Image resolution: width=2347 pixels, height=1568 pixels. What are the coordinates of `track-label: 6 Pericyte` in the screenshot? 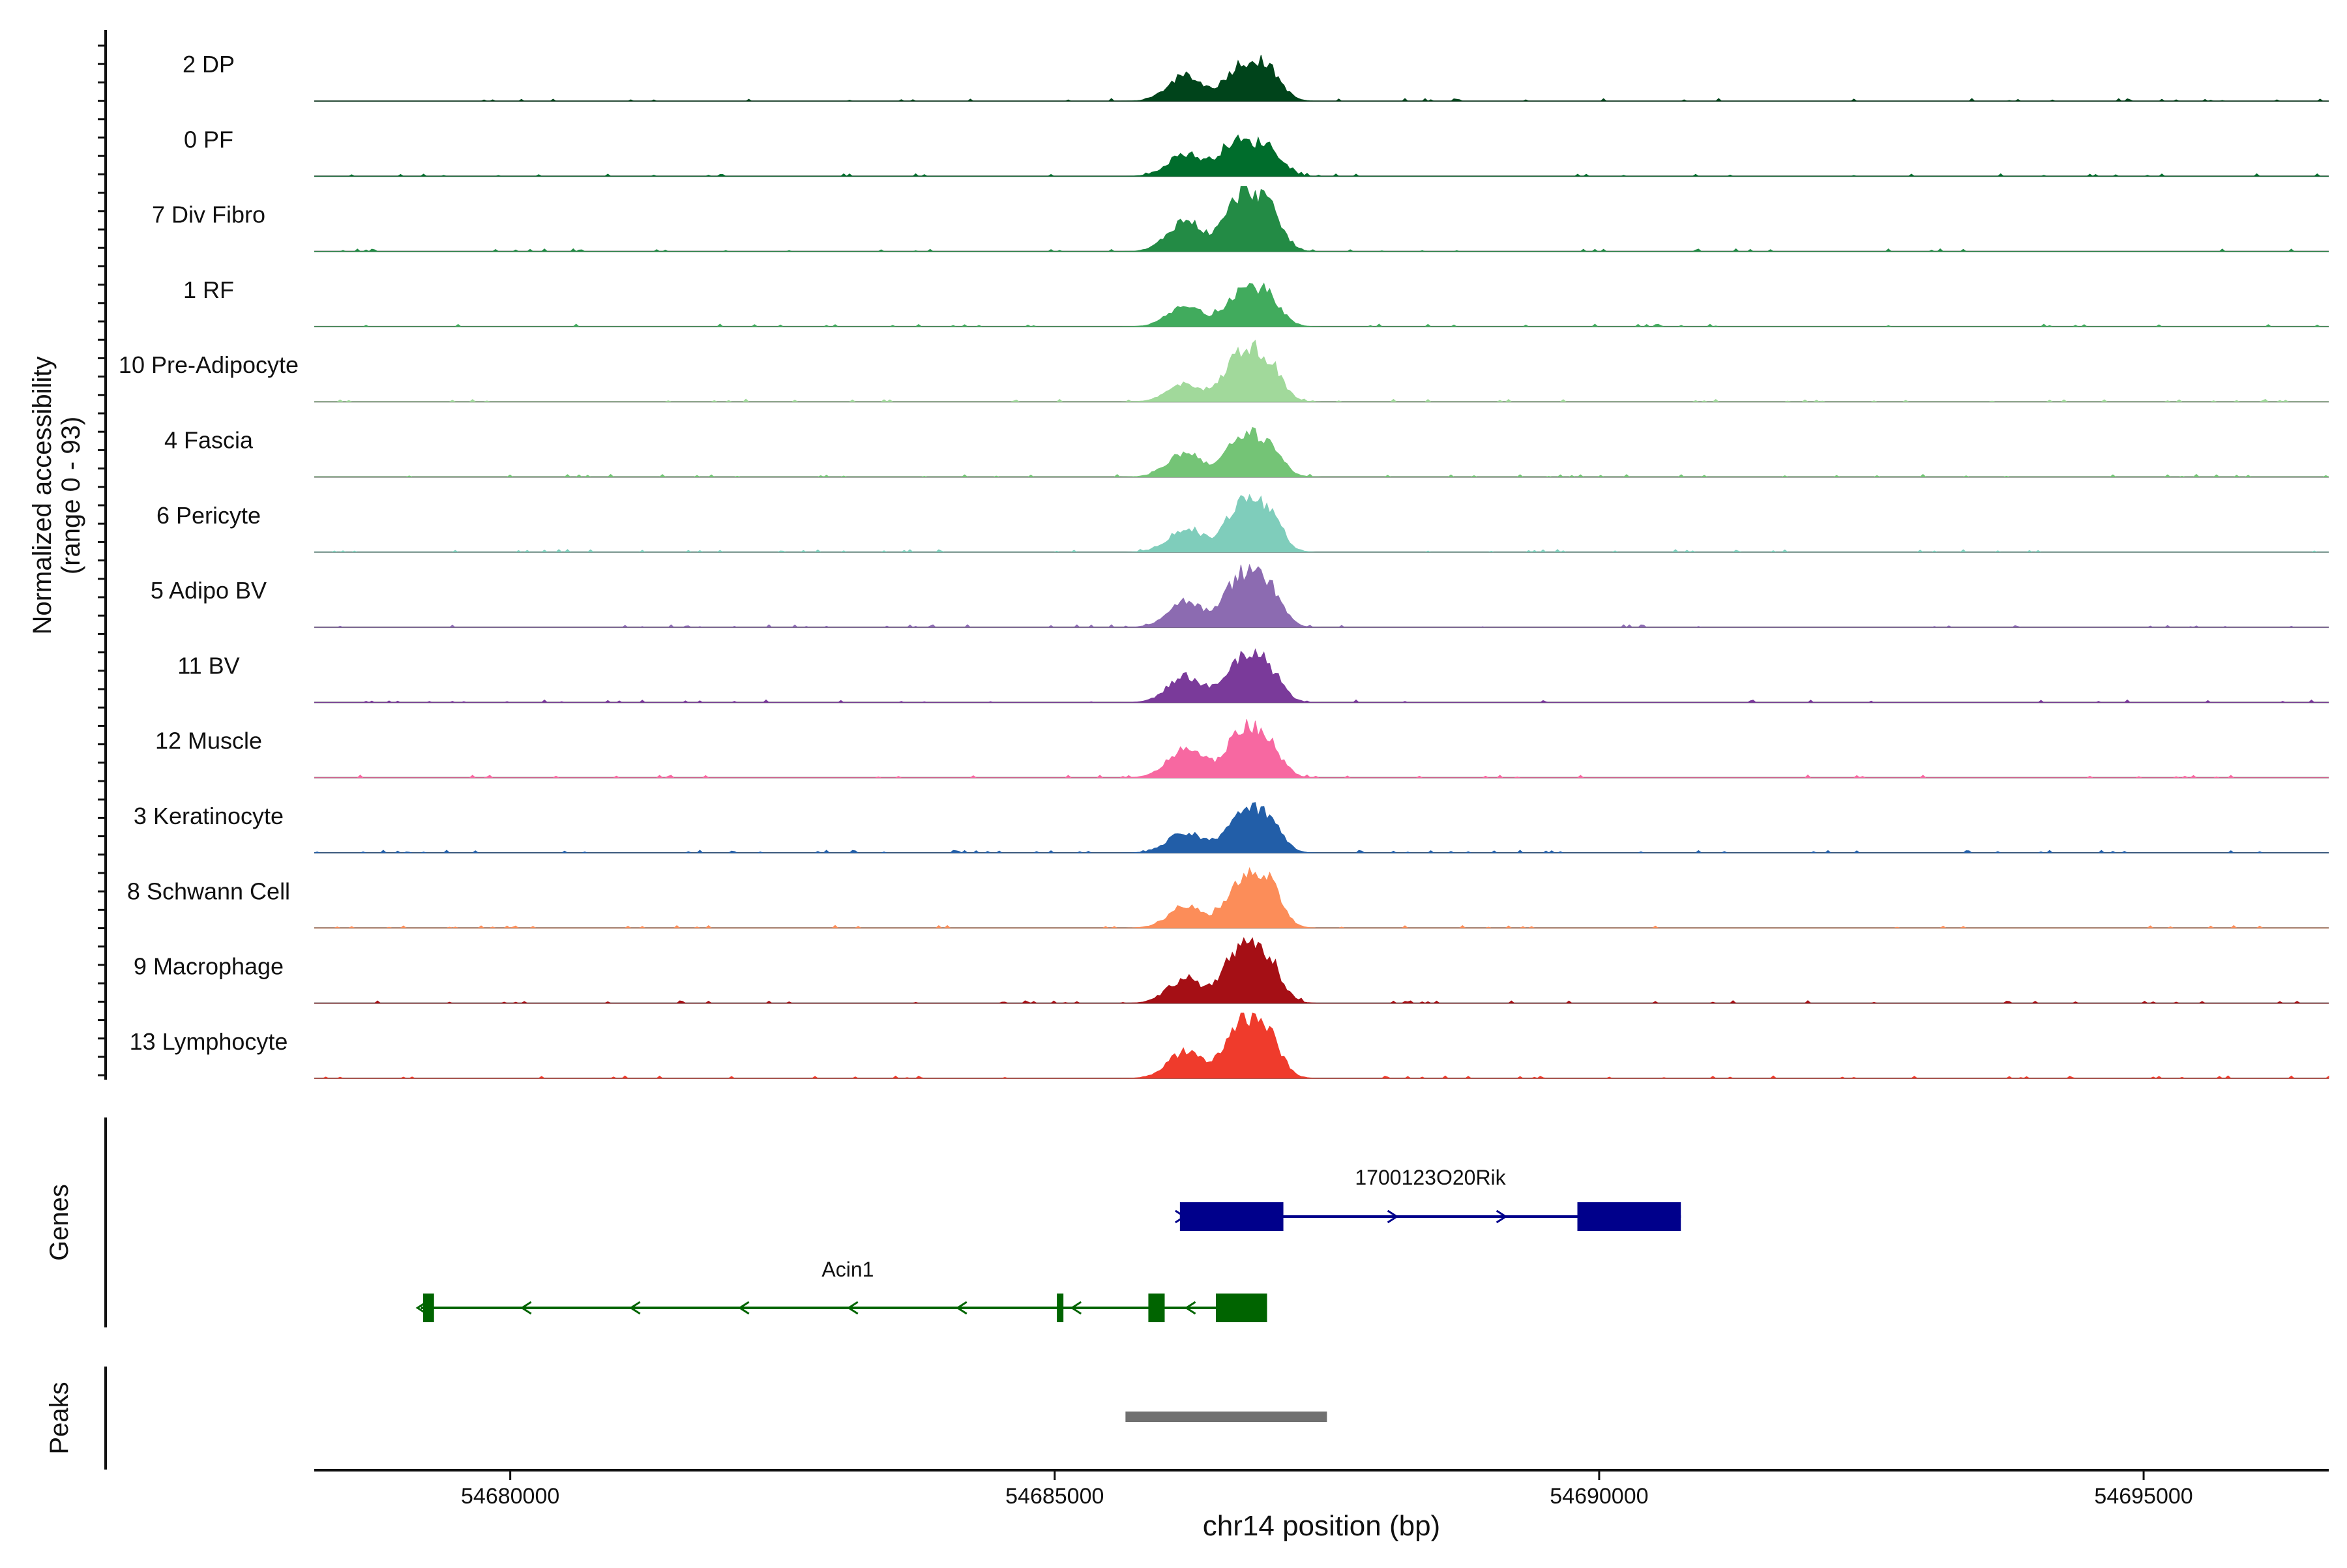 It's located at (208, 515).